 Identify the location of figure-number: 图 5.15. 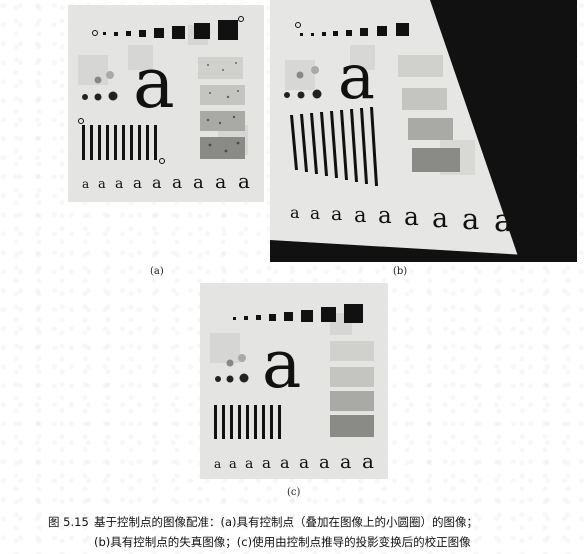
(68, 522).